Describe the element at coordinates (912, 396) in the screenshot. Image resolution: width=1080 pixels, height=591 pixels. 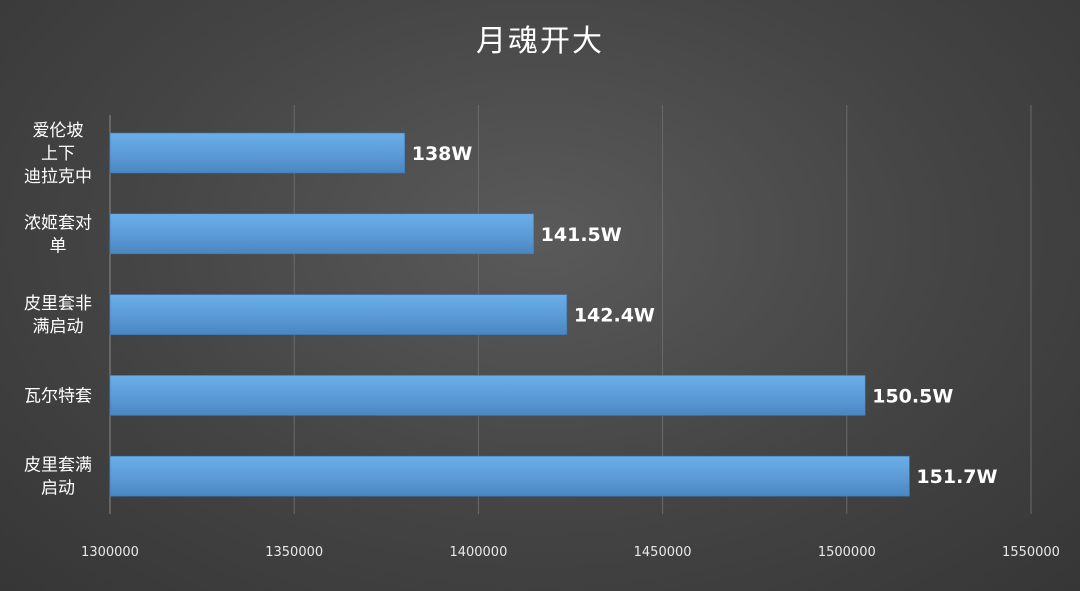
I see `bar-data-label: 150.5W` at that location.